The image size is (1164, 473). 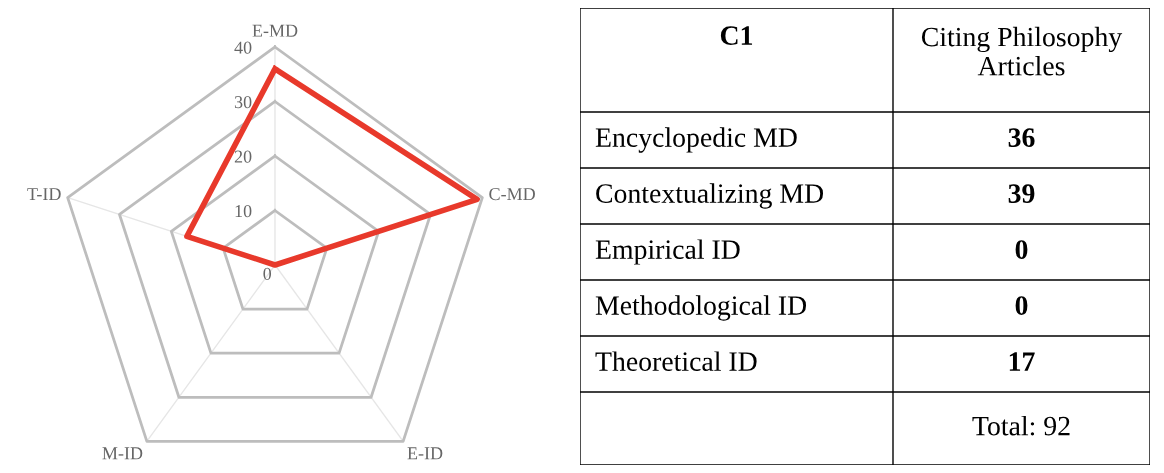 I want to click on category-label: Encyclopedic MD, so click(x=696, y=140).